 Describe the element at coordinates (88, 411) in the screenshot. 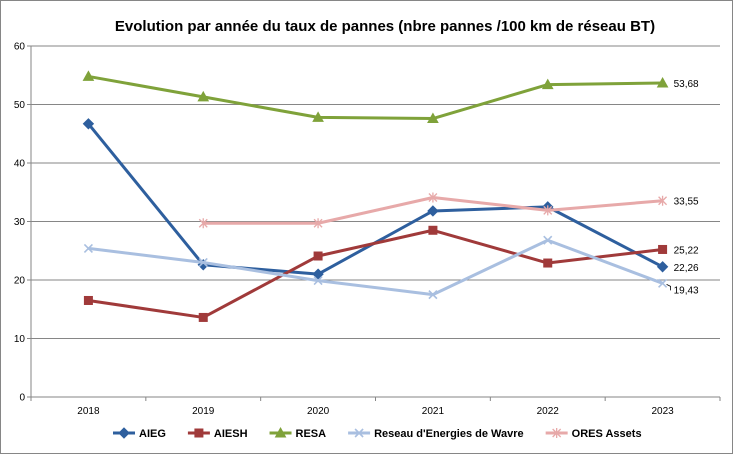

I see `x-tick-label-2018: 2018` at that location.